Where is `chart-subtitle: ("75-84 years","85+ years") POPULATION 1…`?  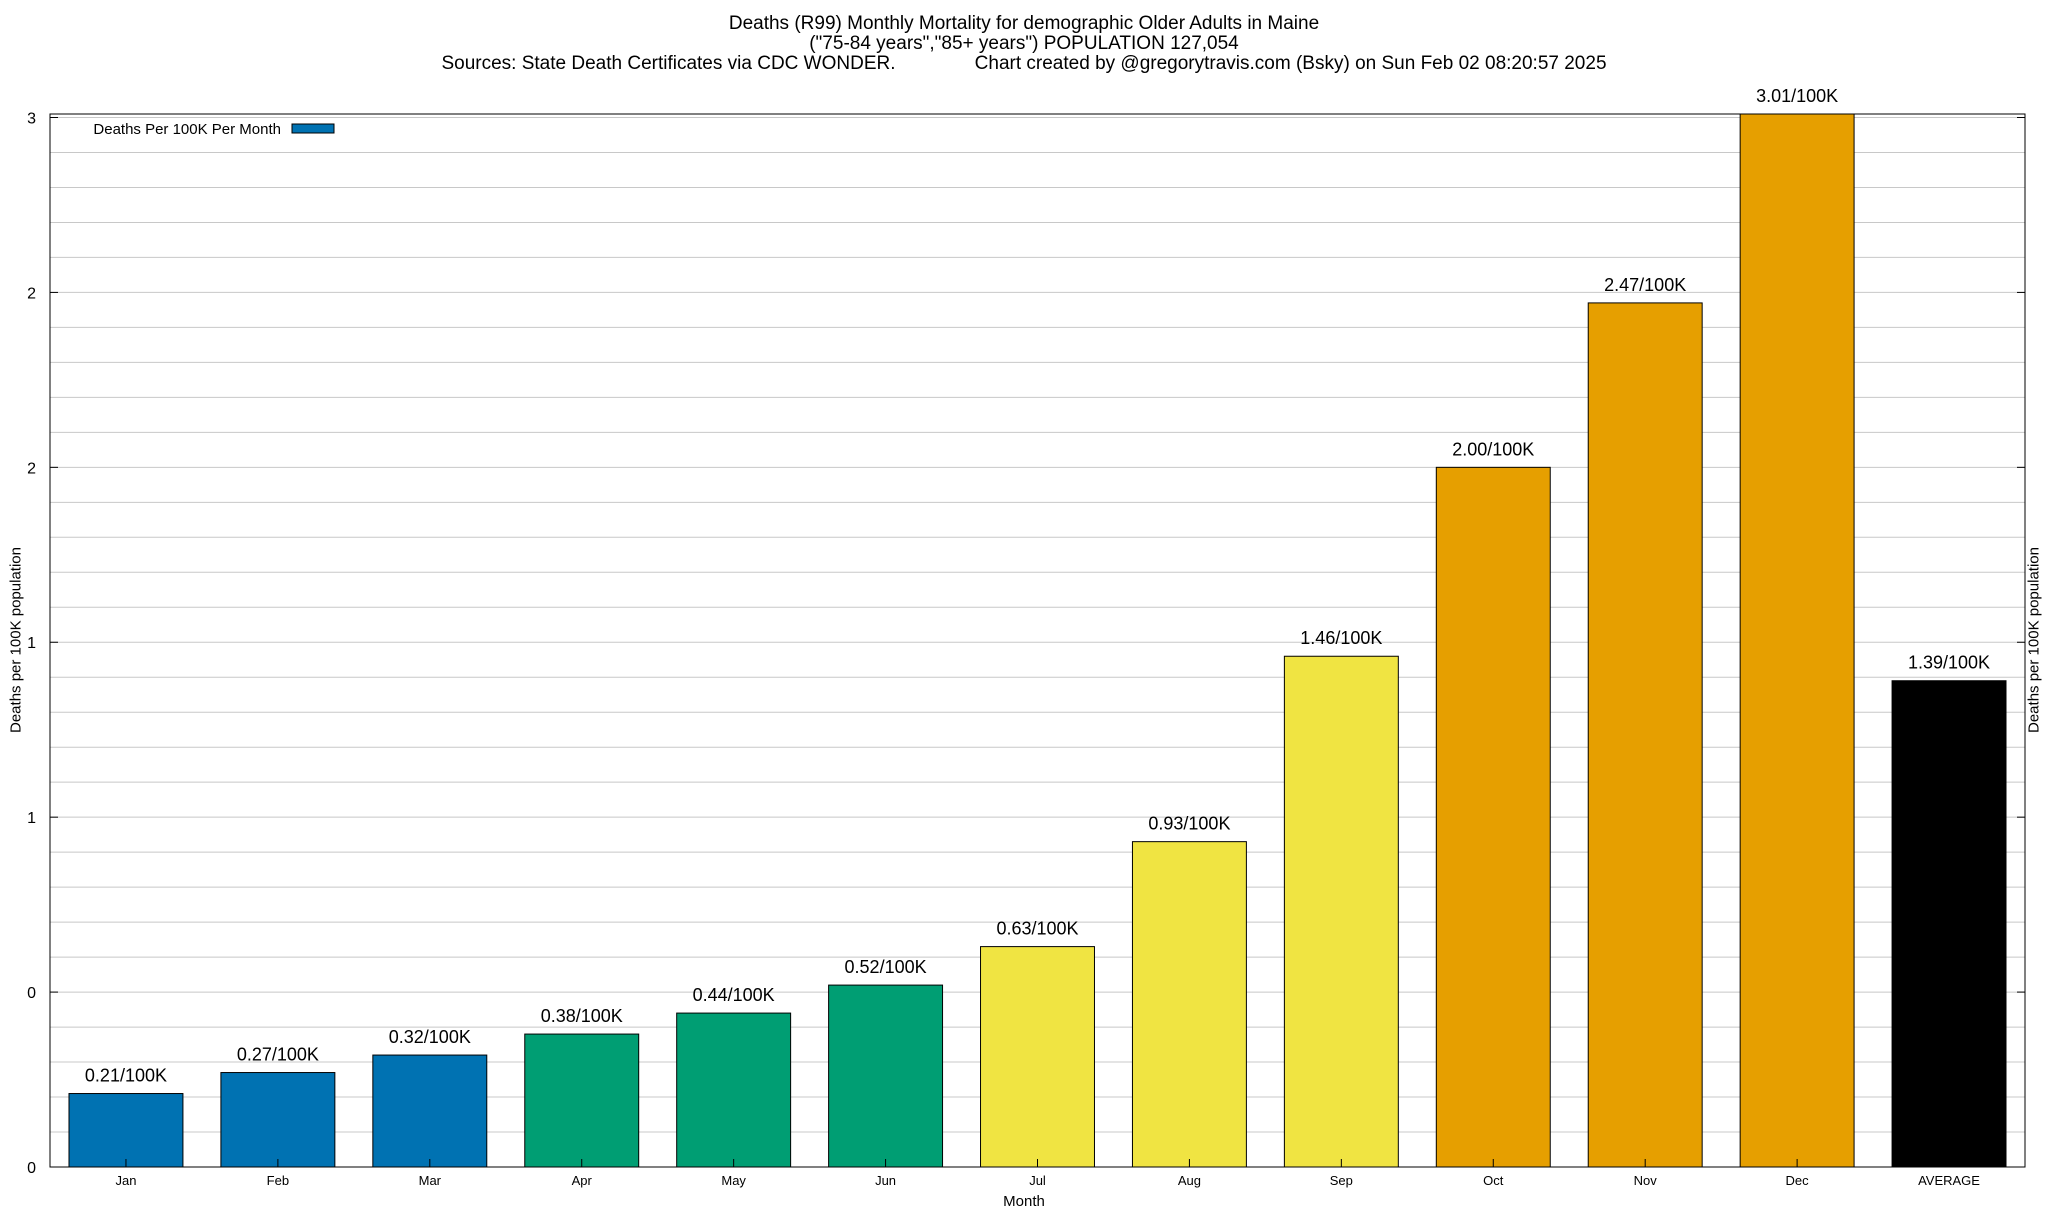 chart-subtitle: ("75-84 years","85+ years") POPULATION 1… is located at coordinates (1024, 43).